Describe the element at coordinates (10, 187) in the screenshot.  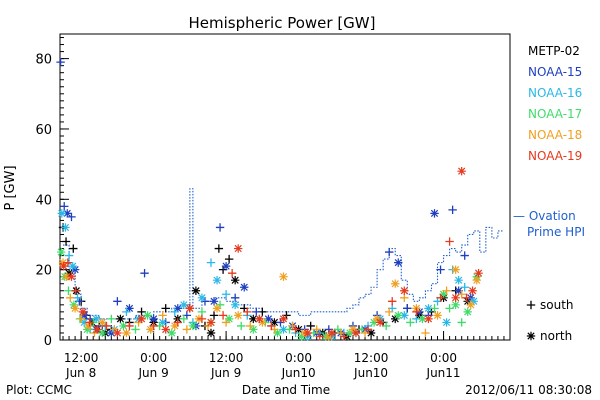
I see `y-axis-label: P [GW]` at that location.